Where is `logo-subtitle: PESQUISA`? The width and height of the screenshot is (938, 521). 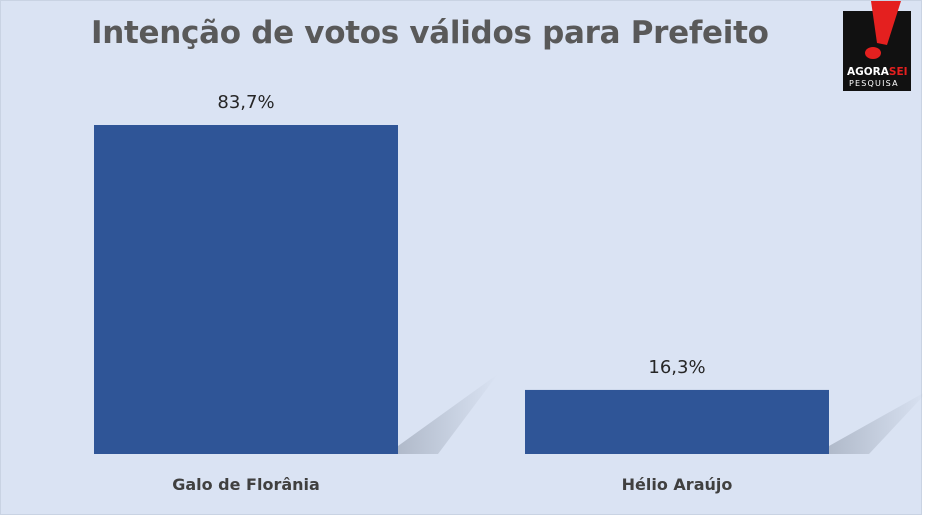
logo-subtitle: PESQUISA is located at coordinates (874, 83).